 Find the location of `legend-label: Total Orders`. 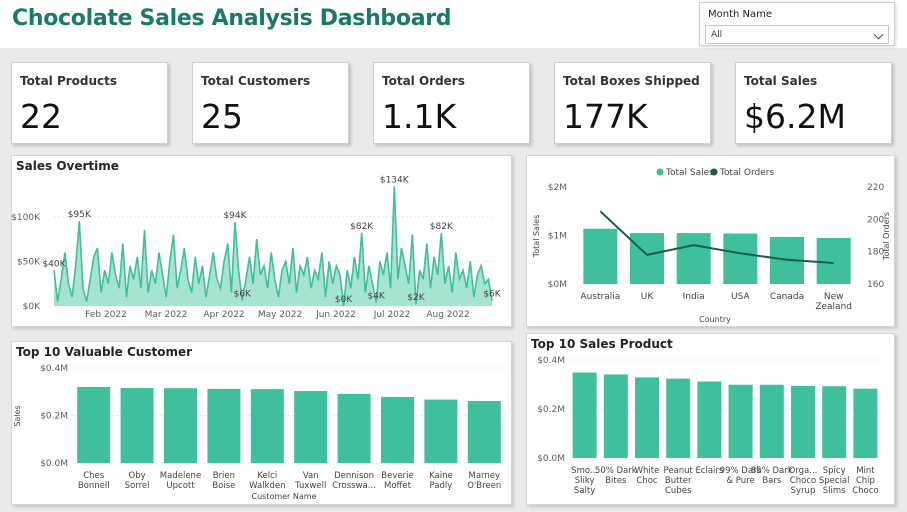

legend-label: Total Orders is located at coordinates (746, 173).